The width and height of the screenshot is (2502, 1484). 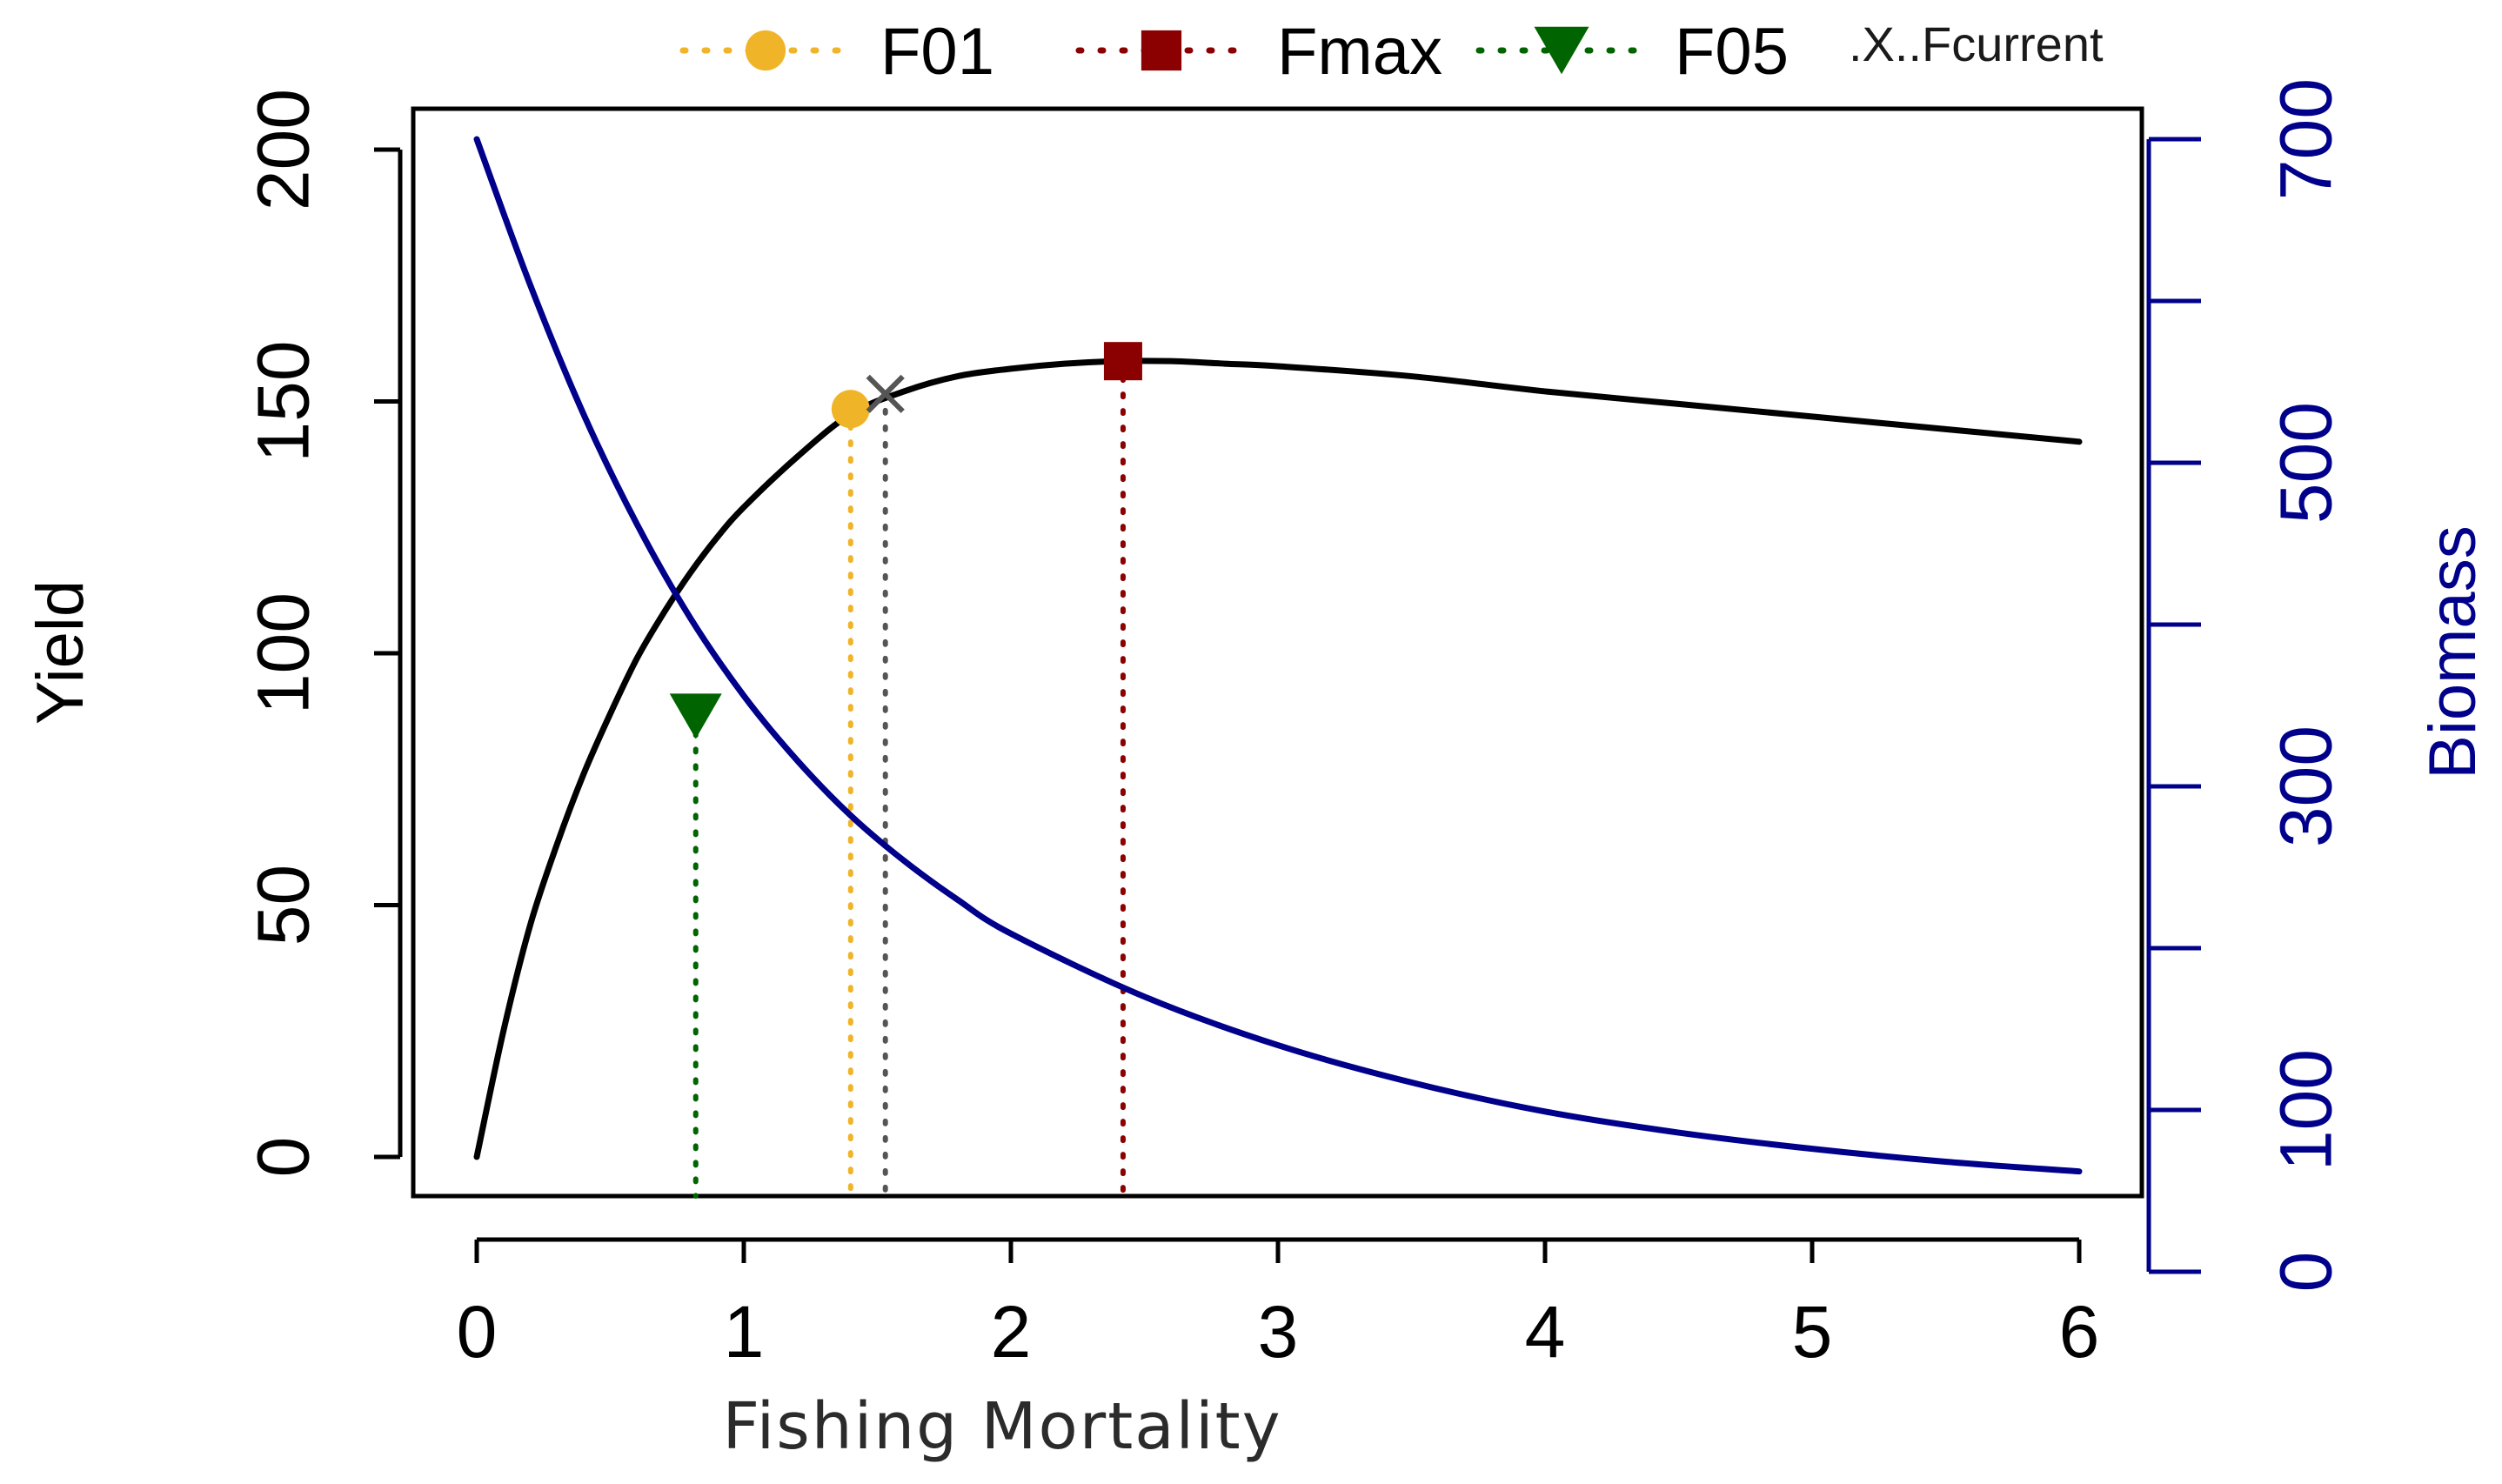 I want to click on legend-item-2-label: F05, so click(x=1732, y=52).